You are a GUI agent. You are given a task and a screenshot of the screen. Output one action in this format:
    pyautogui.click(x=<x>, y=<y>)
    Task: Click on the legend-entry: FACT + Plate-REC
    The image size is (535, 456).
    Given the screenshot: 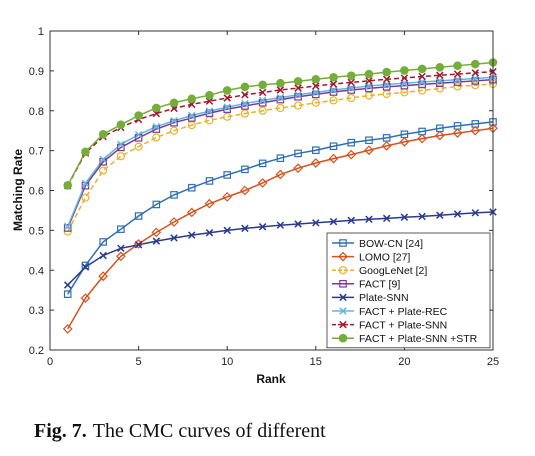 What is the action you would take?
    pyautogui.click(x=390, y=312)
    